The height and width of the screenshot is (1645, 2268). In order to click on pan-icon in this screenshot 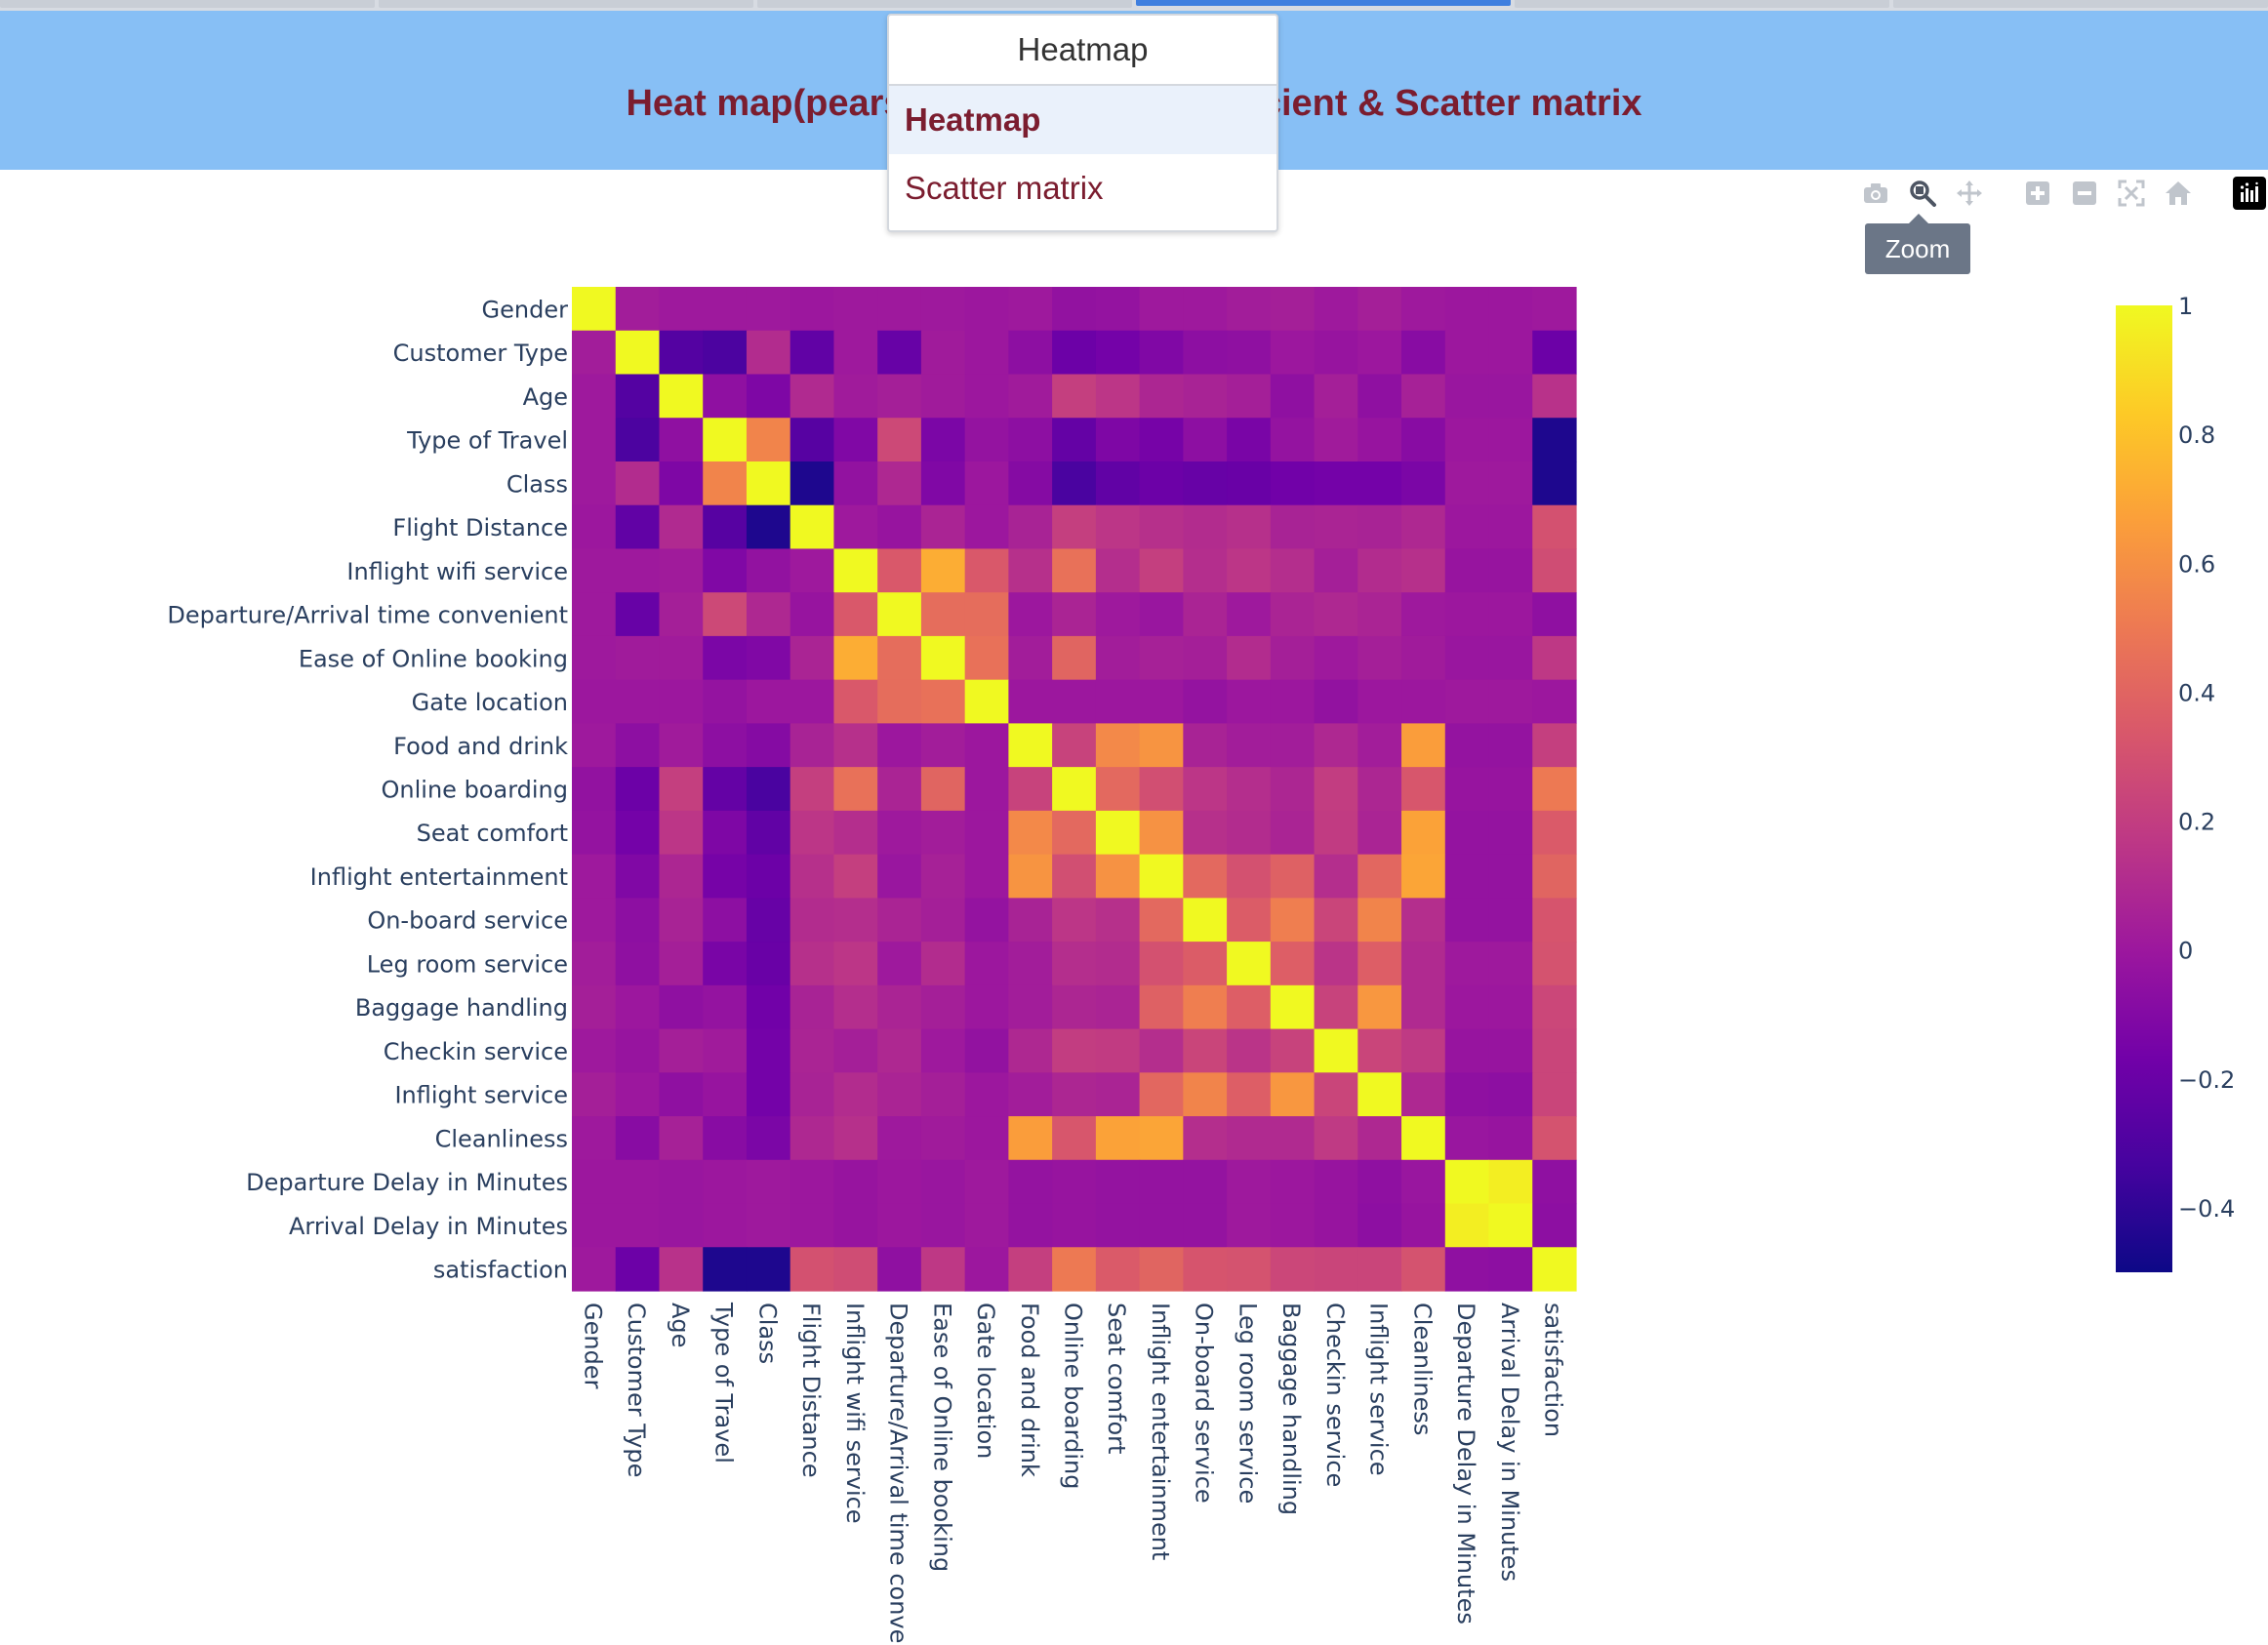, I will do `click(1970, 193)`.